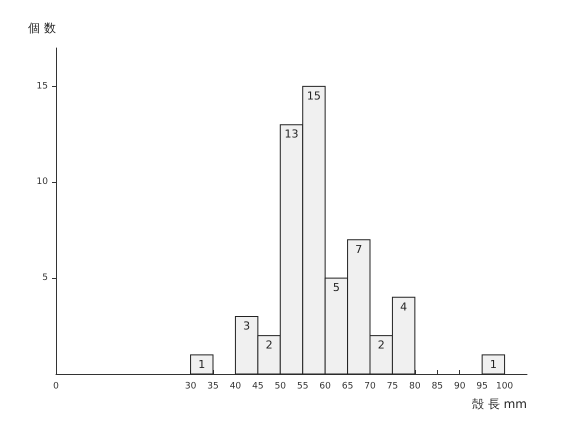 This screenshot has width=575, height=430. What do you see at coordinates (336, 287) in the screenshot?
I see `data-label: 5` at bounding box center [336, 287].